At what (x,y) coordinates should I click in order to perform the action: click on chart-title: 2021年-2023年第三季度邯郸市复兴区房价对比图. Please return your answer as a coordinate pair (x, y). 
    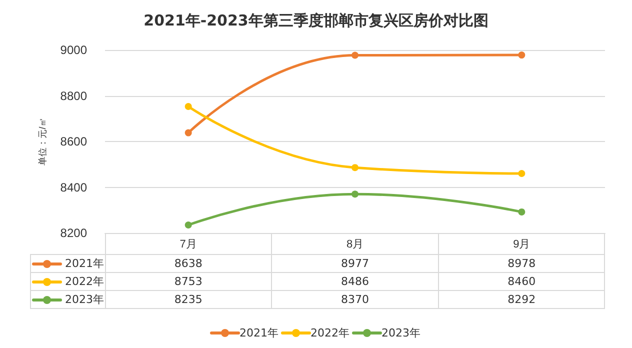
    Looking at the image, I should click on (316, 21).